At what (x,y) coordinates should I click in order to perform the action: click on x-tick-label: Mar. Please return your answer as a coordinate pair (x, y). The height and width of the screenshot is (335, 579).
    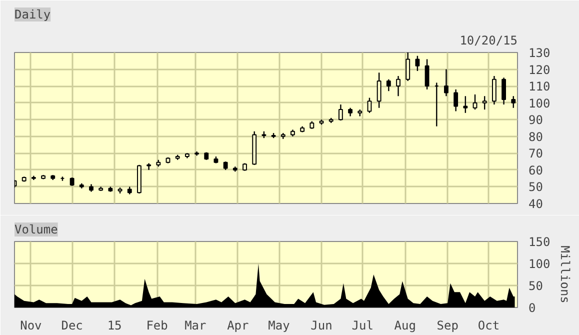
    Looking at the image, I should click on (195, 325).